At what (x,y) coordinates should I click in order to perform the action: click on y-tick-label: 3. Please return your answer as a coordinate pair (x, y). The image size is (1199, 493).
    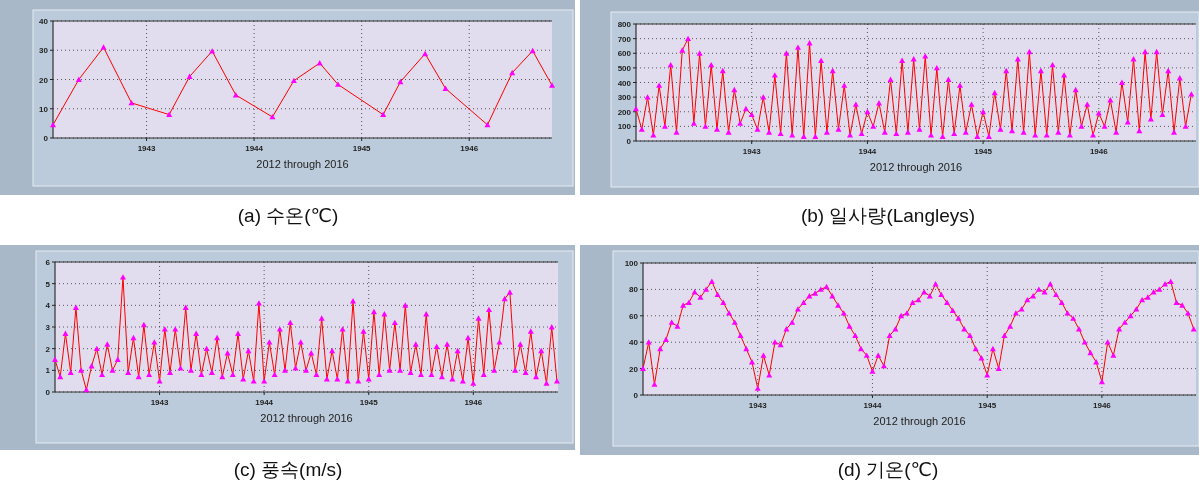
    Looking at the image, I should click on (48, 327).